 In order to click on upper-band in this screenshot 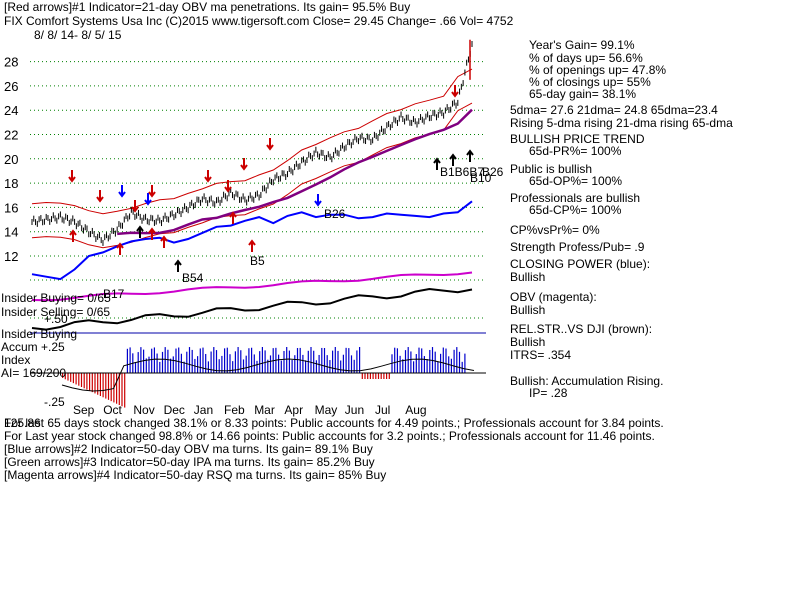, I will do `click(252, 141)`.